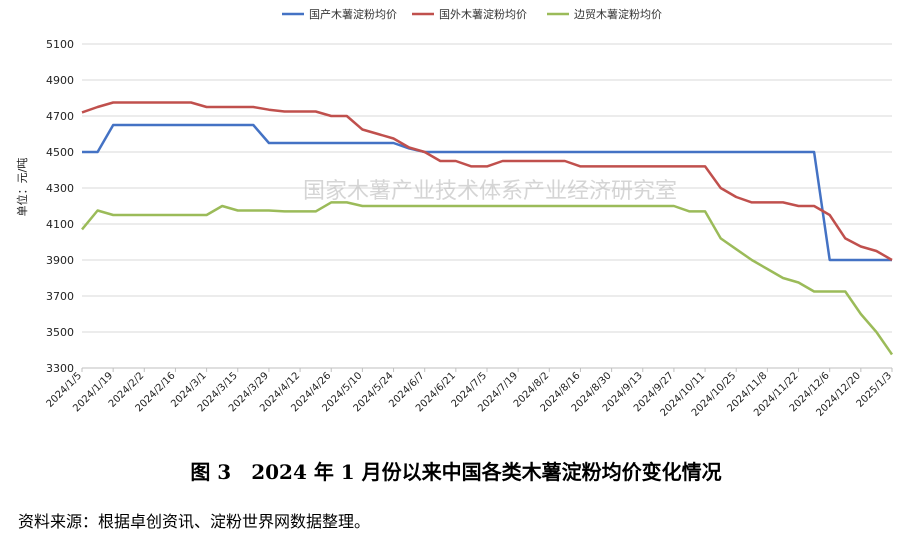 Image resolution: width=912 pixels, height=539 pixels. What do you see at coordinates (60, 44) in the screenshot?
I see `y-tick-label: 5100` at bounding box center [60, 44].